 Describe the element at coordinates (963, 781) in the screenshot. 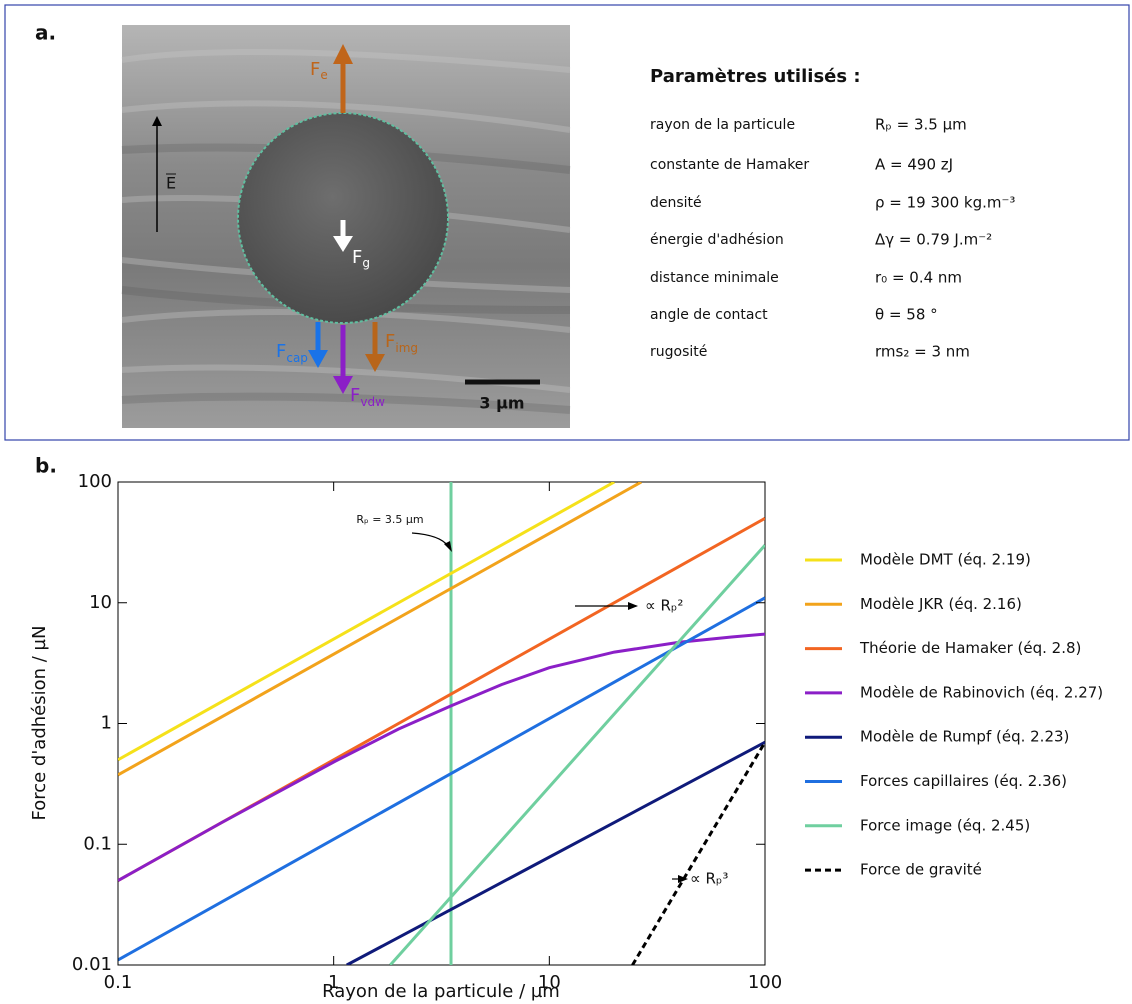

I see `legend-label: Forces capillaires (éq. 2.36)` at that location.